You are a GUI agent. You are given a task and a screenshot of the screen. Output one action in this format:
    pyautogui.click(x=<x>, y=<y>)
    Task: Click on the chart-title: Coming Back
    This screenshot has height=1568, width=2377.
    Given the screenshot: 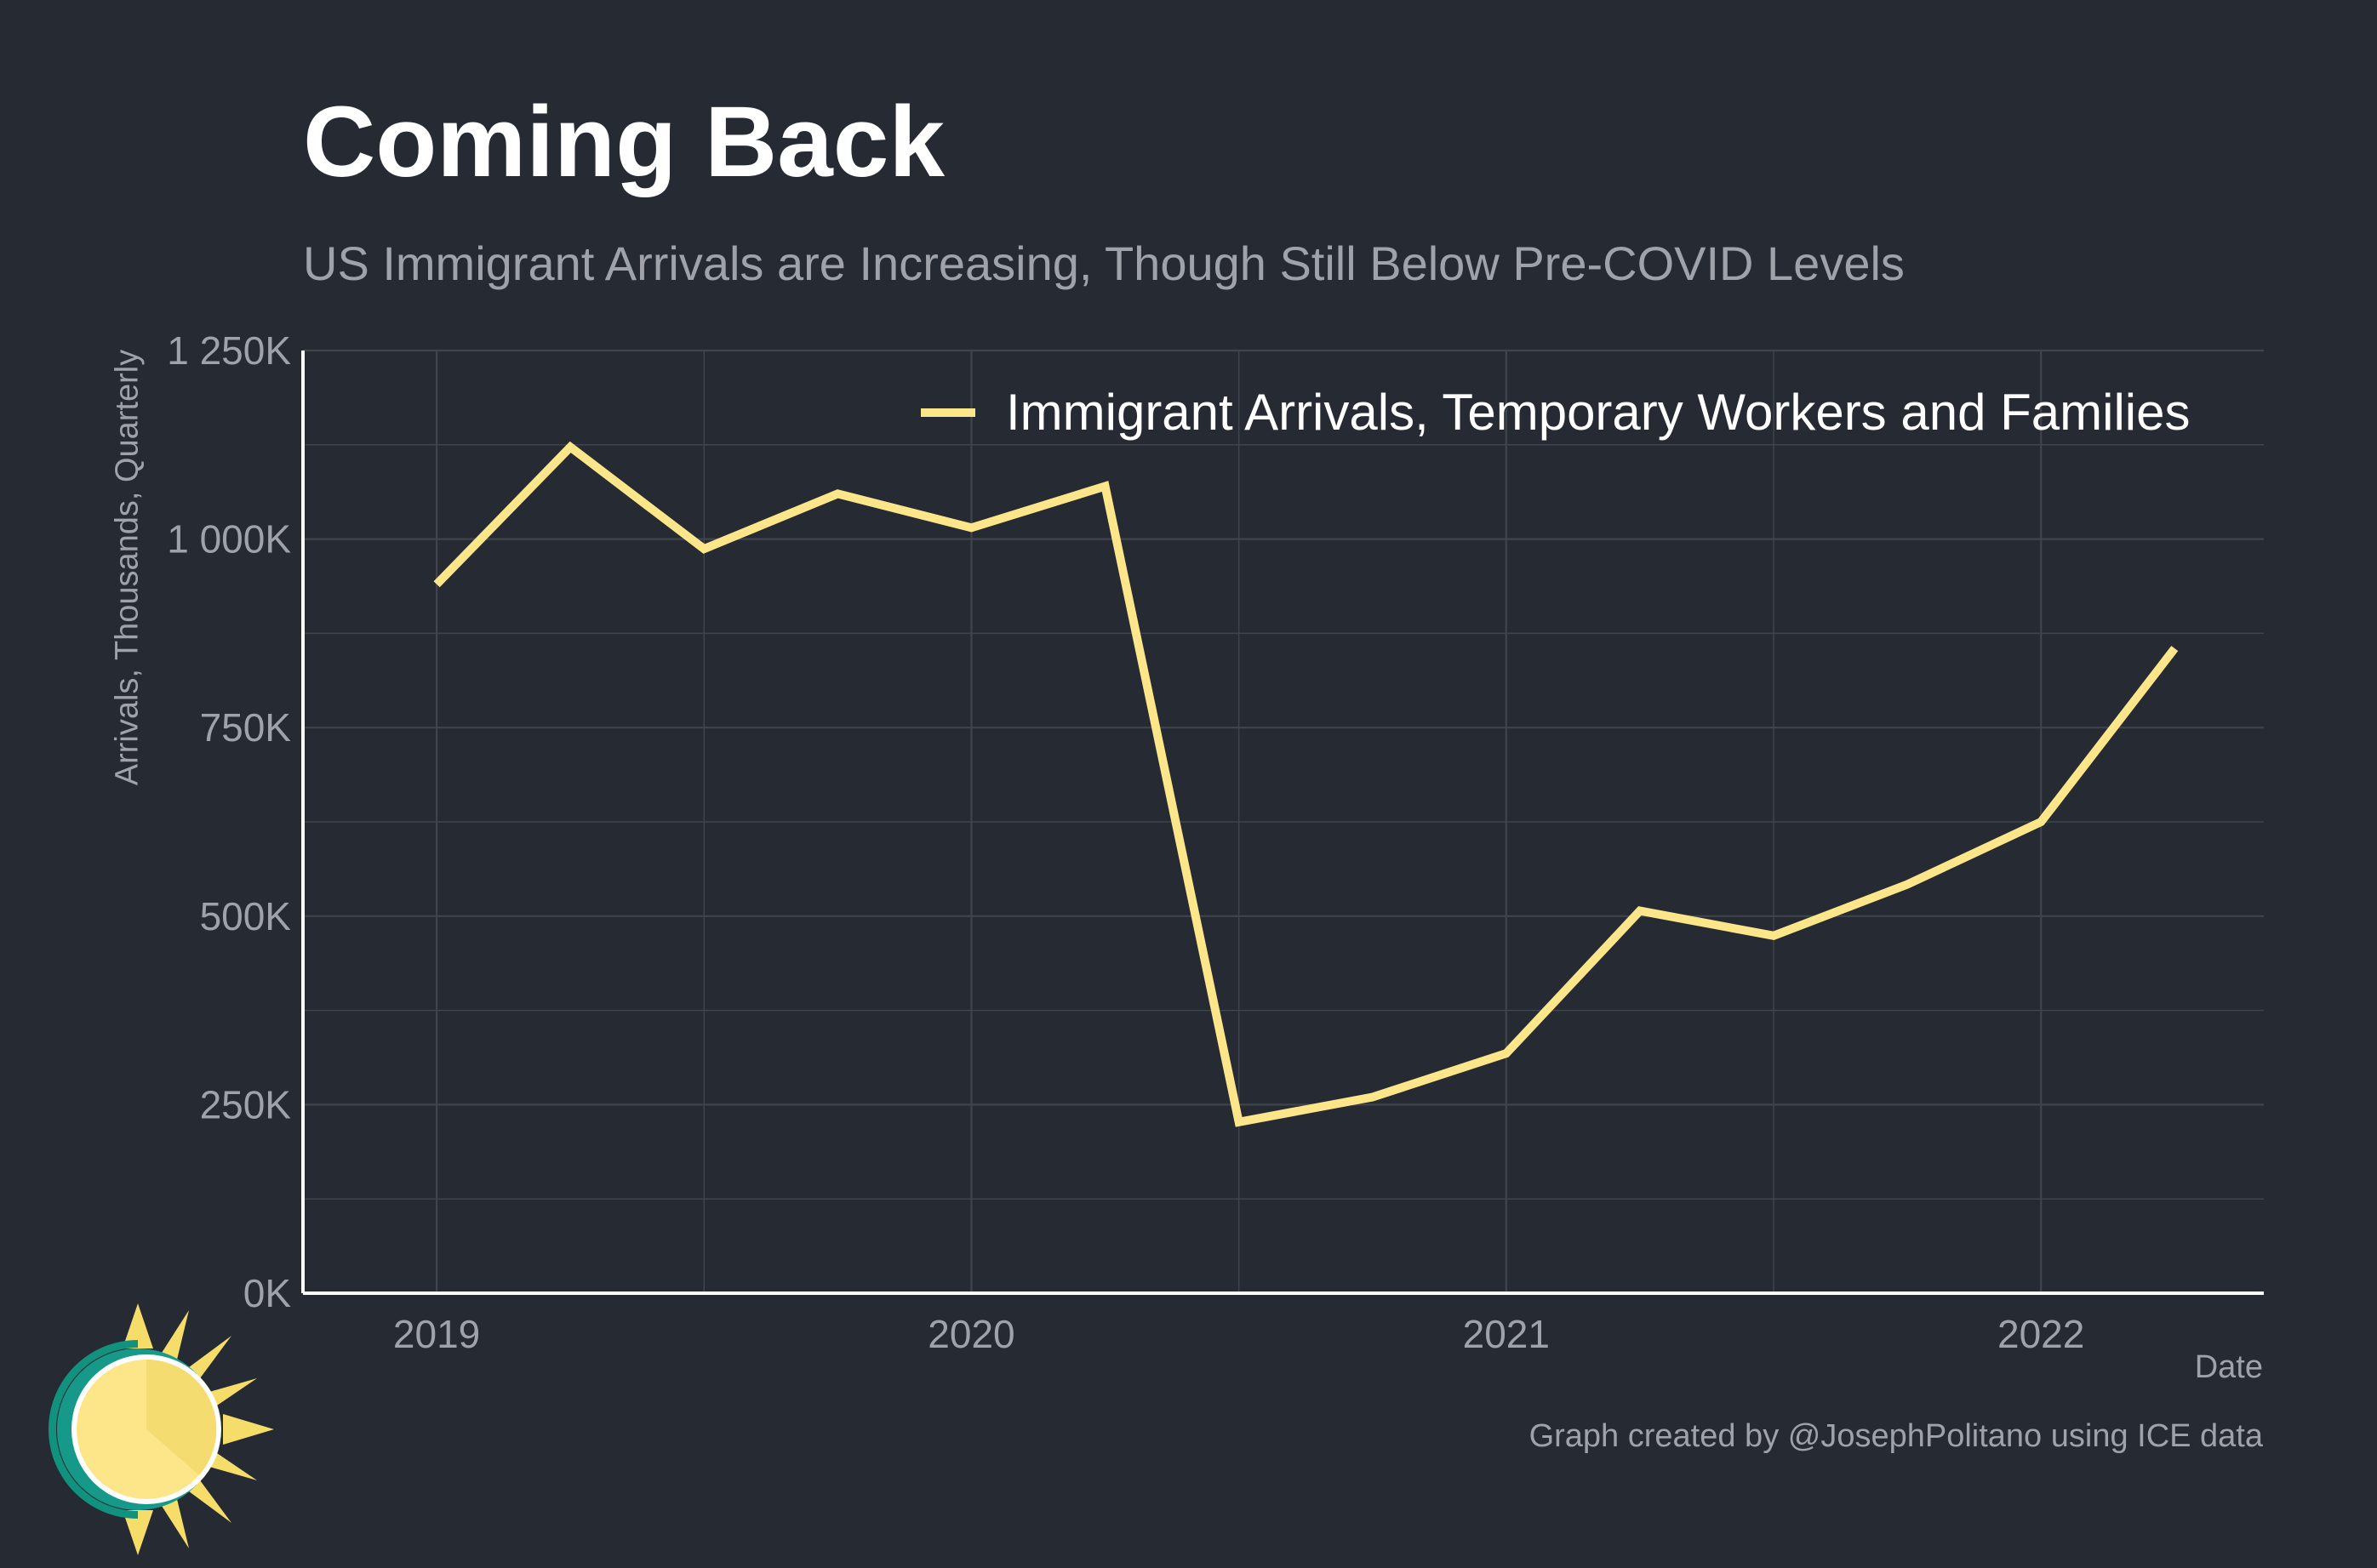 What is the action you would take?
    pyautogui.click(x=625, y=142)
    